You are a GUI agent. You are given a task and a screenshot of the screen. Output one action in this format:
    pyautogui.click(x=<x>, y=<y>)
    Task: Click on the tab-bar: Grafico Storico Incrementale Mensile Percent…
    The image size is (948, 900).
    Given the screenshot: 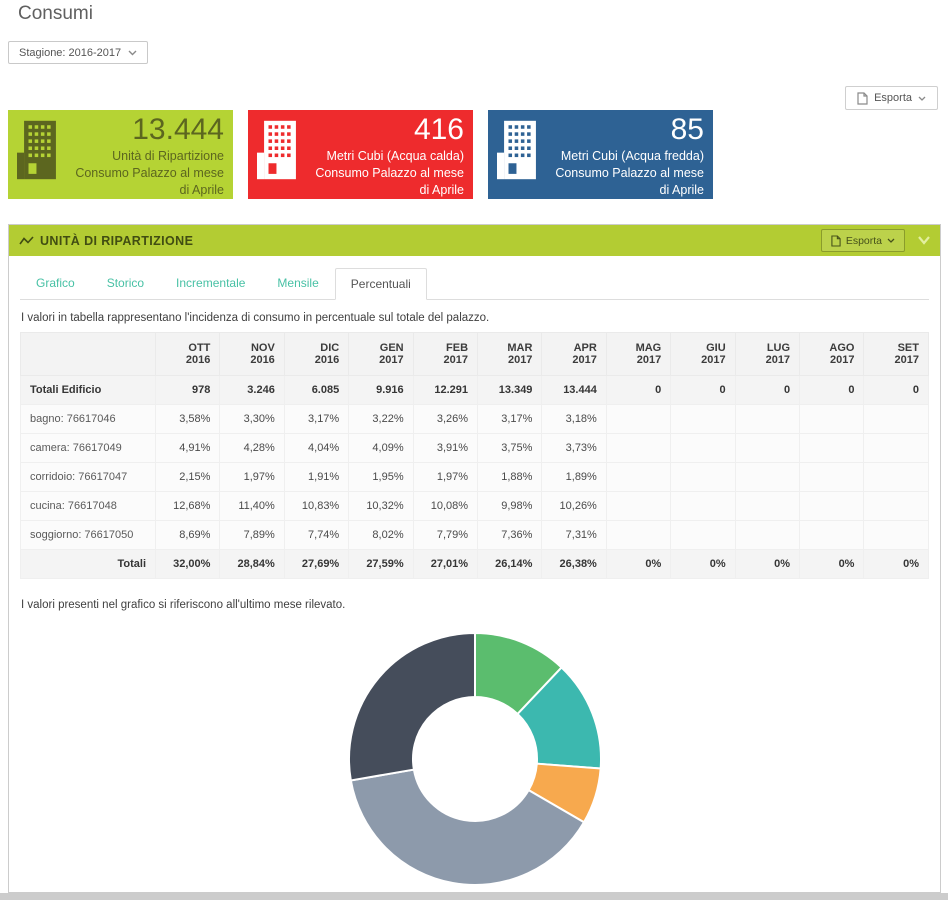 What is the action you would take?
    pyautogui.click(x=474, y=278)
    